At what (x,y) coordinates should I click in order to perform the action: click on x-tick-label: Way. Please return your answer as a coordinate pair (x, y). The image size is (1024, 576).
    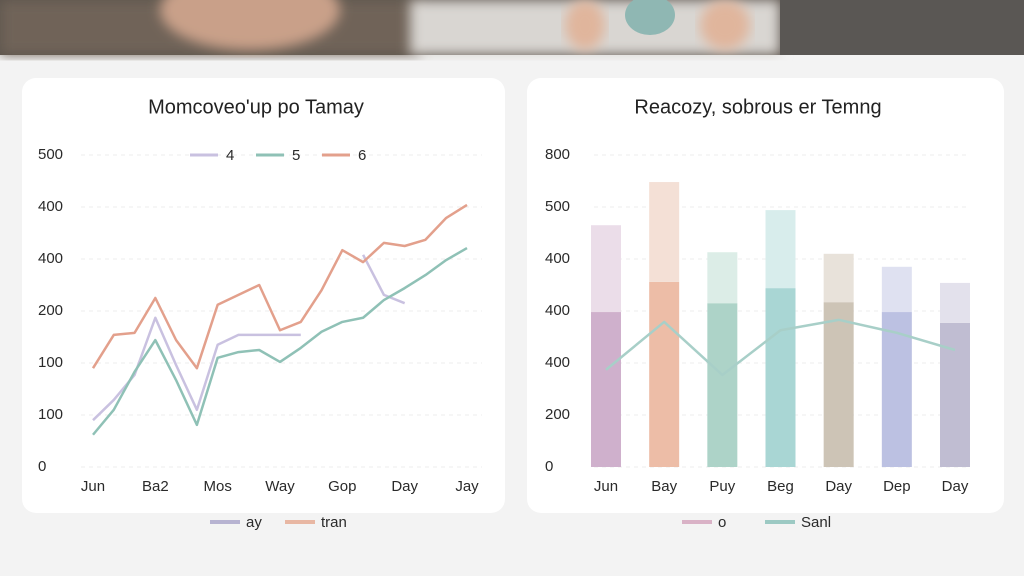
    Looking at the image, I should click on (280, 486).